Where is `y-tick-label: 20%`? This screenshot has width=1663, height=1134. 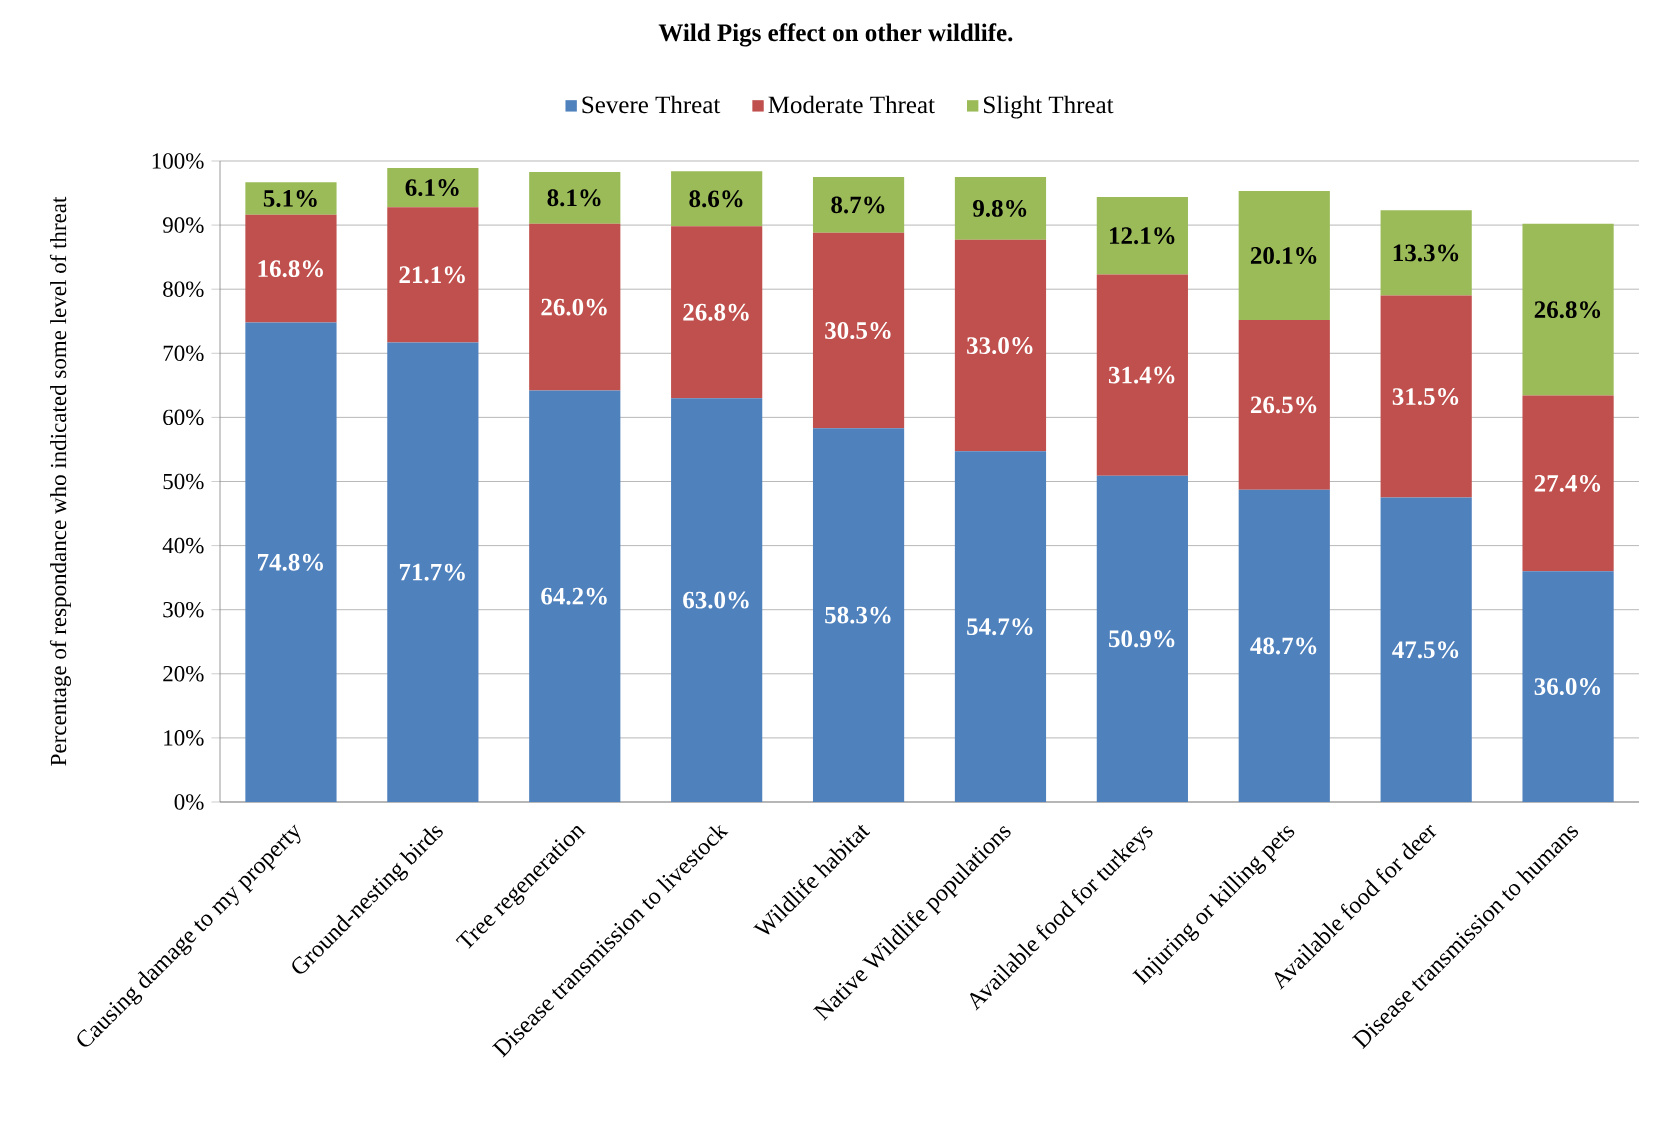
y-tick-label: 20% is located at coordinates (183, 674).